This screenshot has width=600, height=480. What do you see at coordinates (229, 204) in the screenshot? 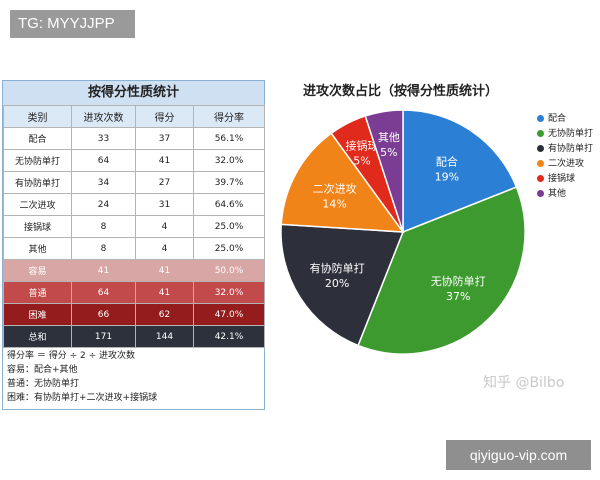
I see `cell-rate: 64.6%` at bounding box center [229, 204].